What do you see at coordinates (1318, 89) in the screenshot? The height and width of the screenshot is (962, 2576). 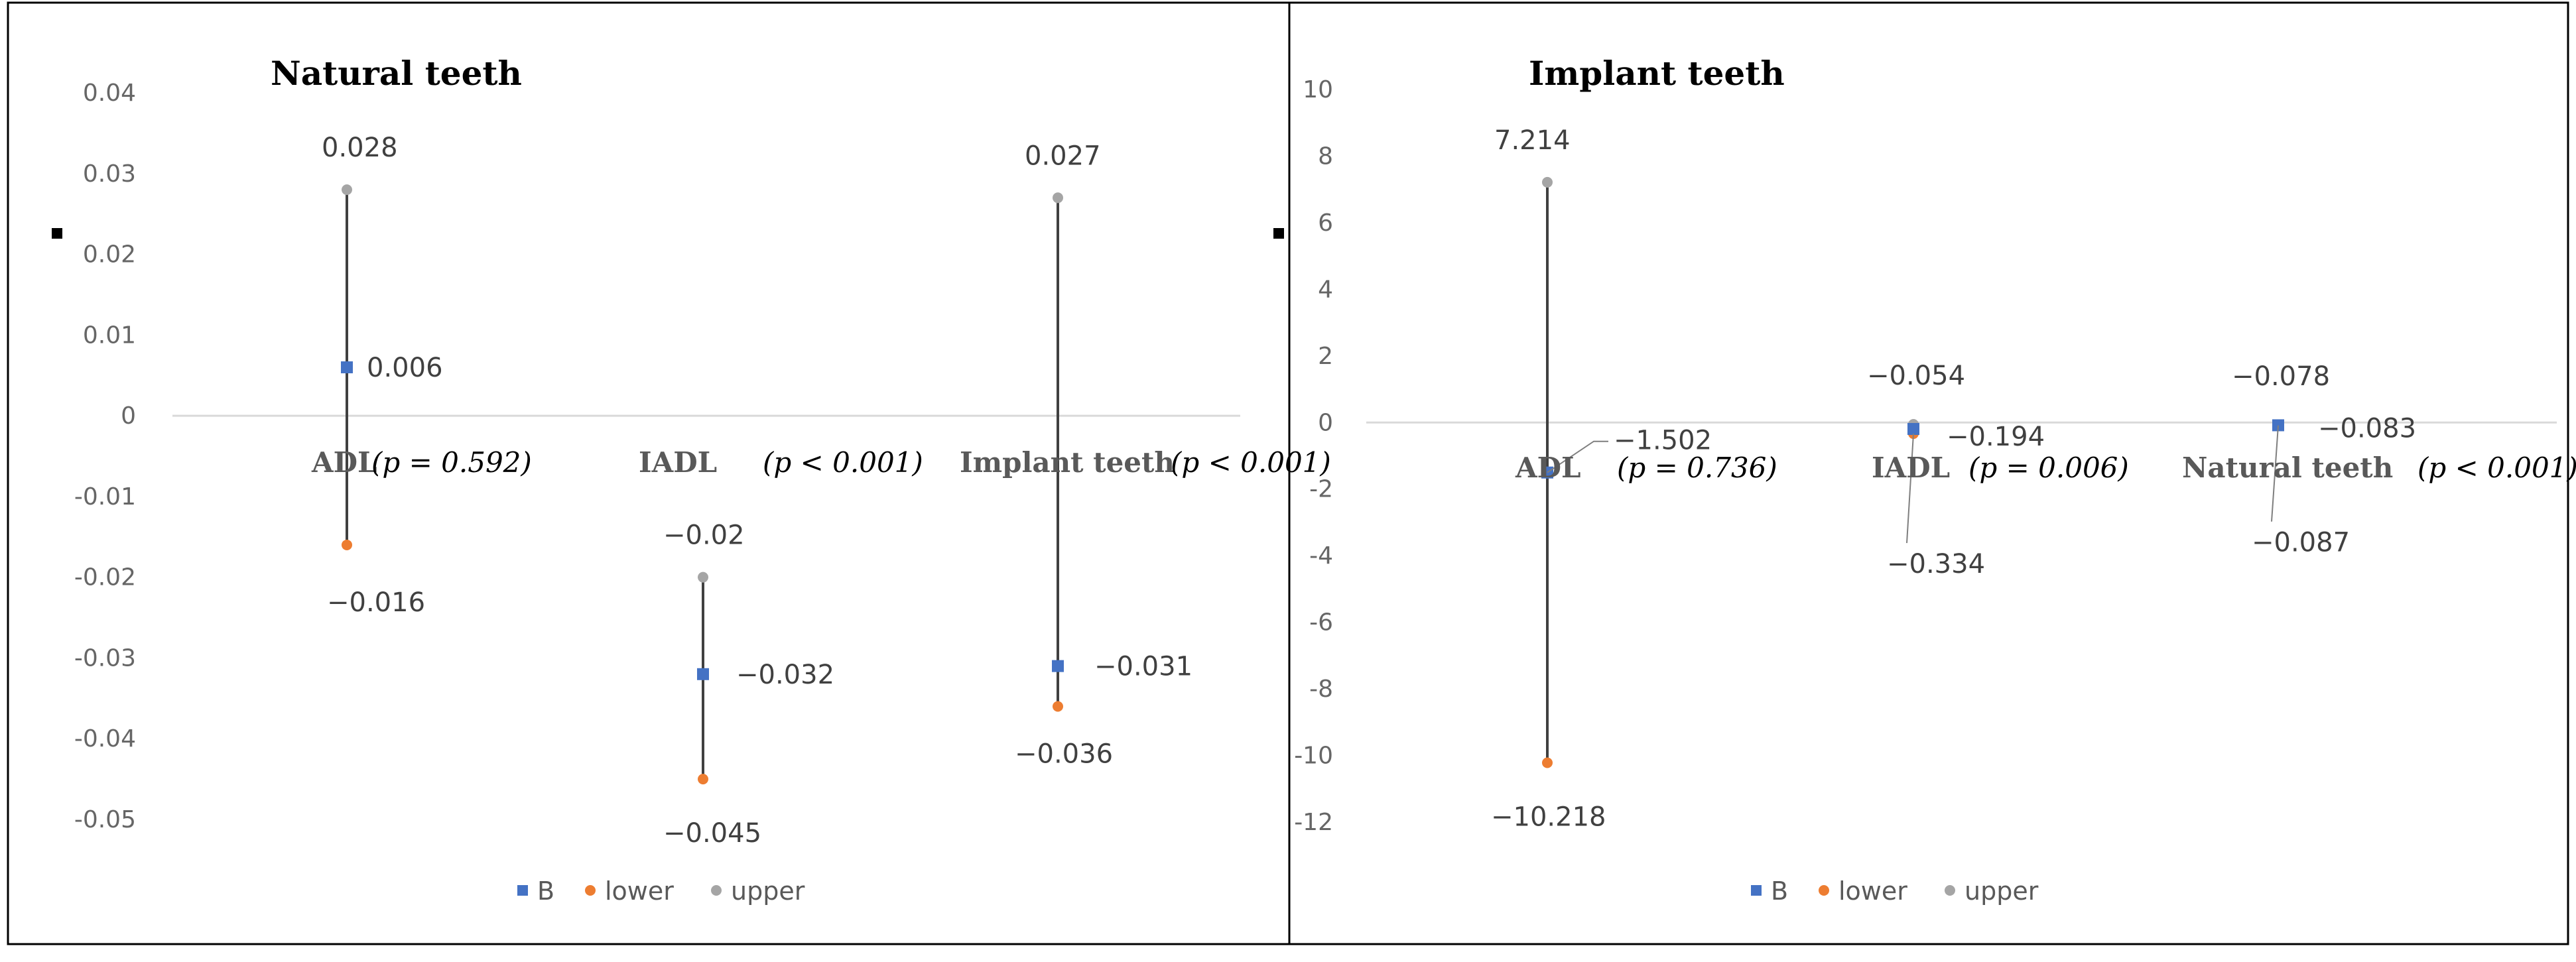 I see `y-tick-label: 10` at bounding box center [1318, 89].